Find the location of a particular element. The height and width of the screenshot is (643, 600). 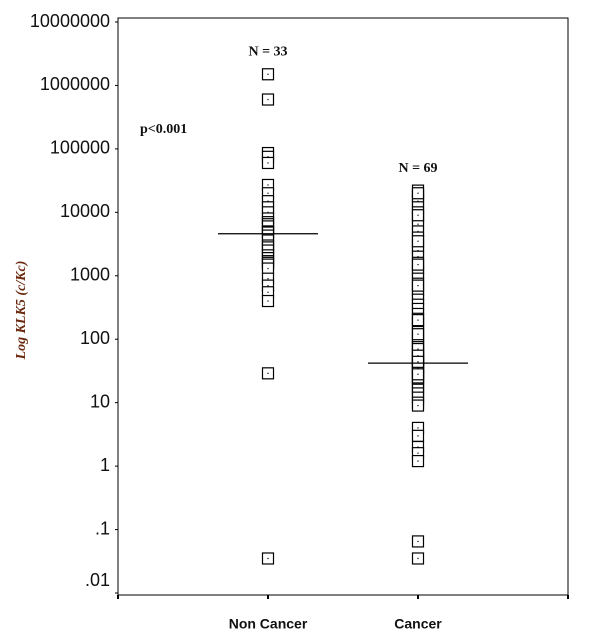

y-tick-label: .1 is located at coordinates (102, 528).